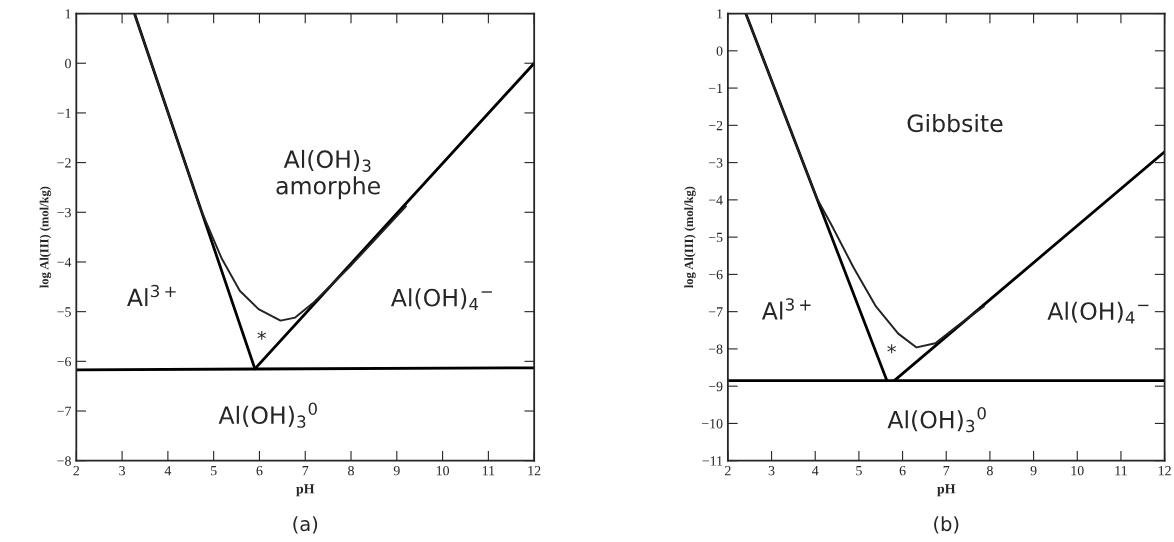 The height and width of the screenshot is (542, 1174). Describe the element at coordinates (946, 525) in the screenshot. I see `text: (b)` at that location.